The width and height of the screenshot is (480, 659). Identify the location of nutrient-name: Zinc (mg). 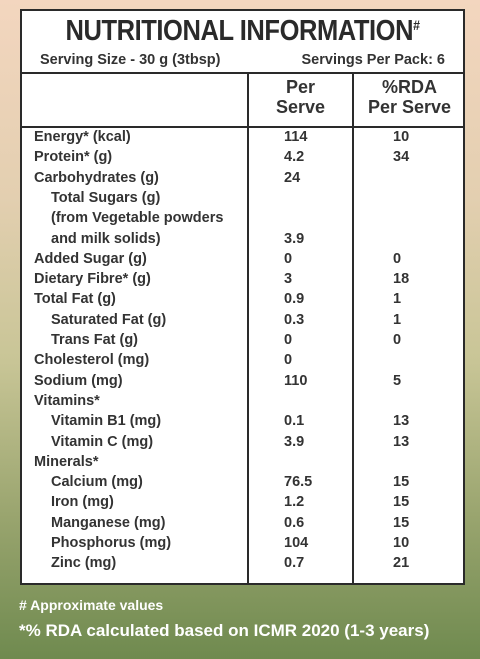
(84, 563).